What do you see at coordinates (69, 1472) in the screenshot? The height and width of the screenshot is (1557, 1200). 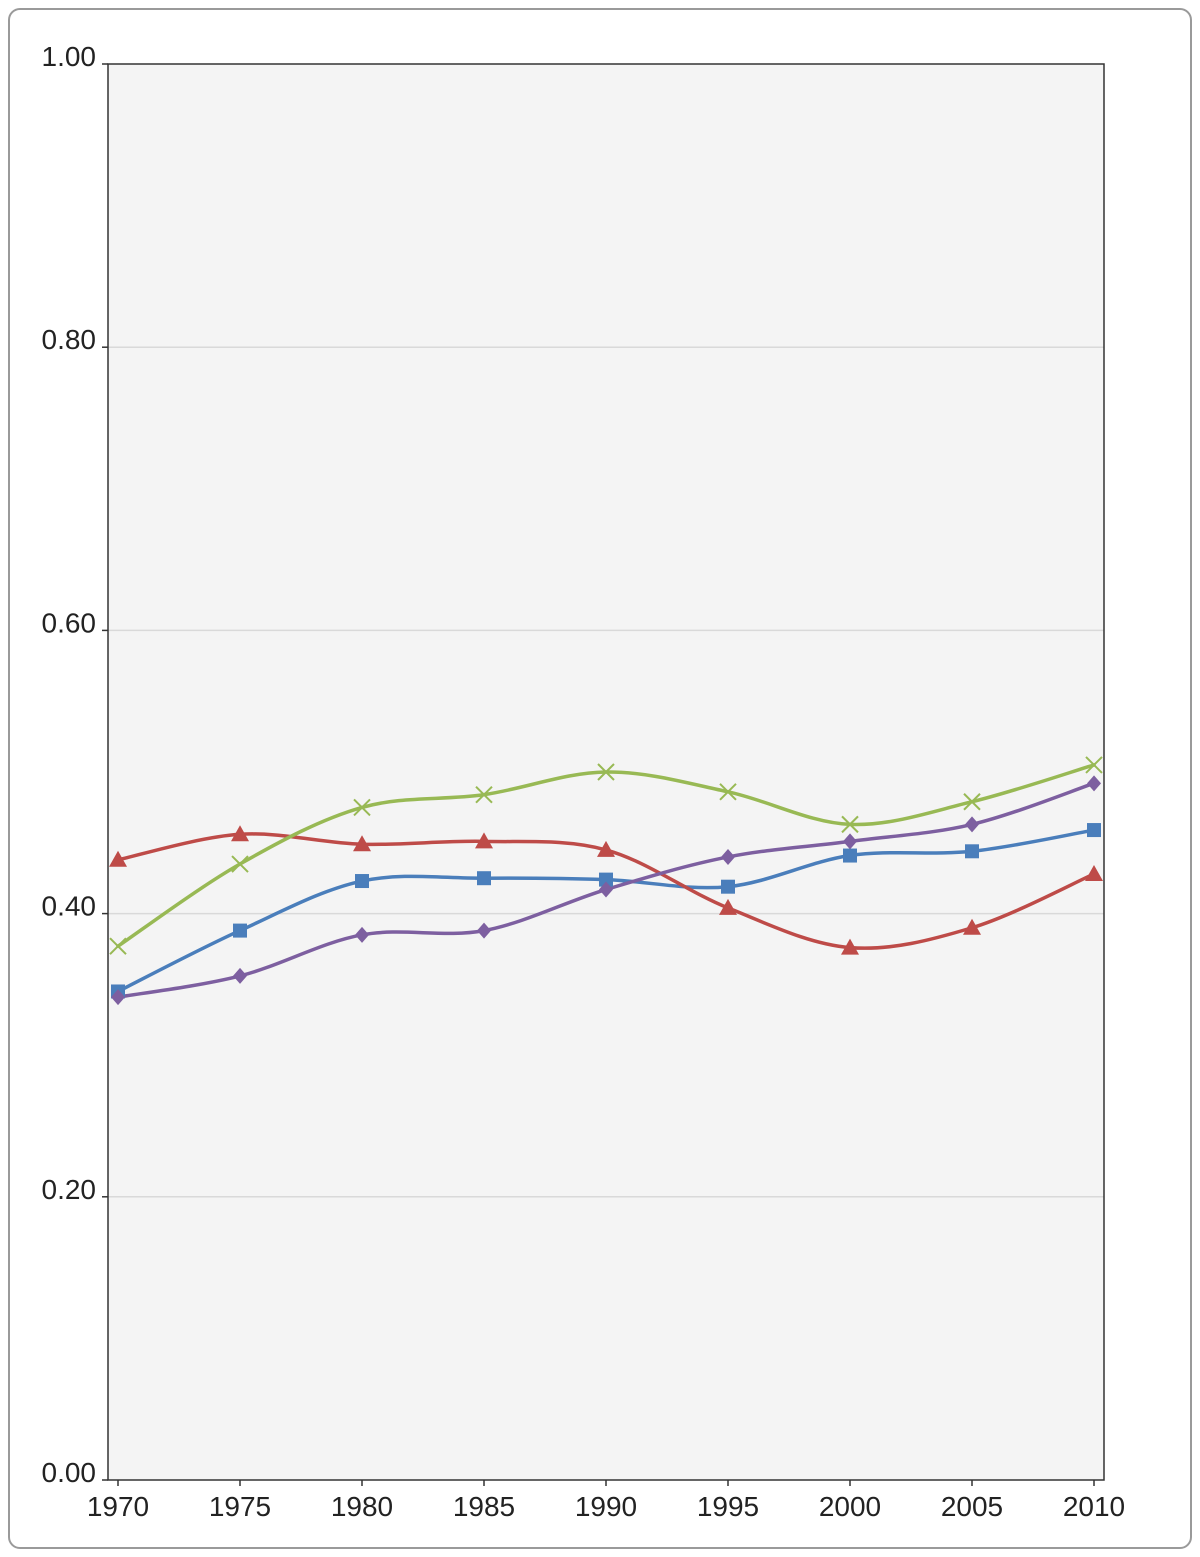 I see `y-tick-label: 0.00` at bounding box center [69, 1472].